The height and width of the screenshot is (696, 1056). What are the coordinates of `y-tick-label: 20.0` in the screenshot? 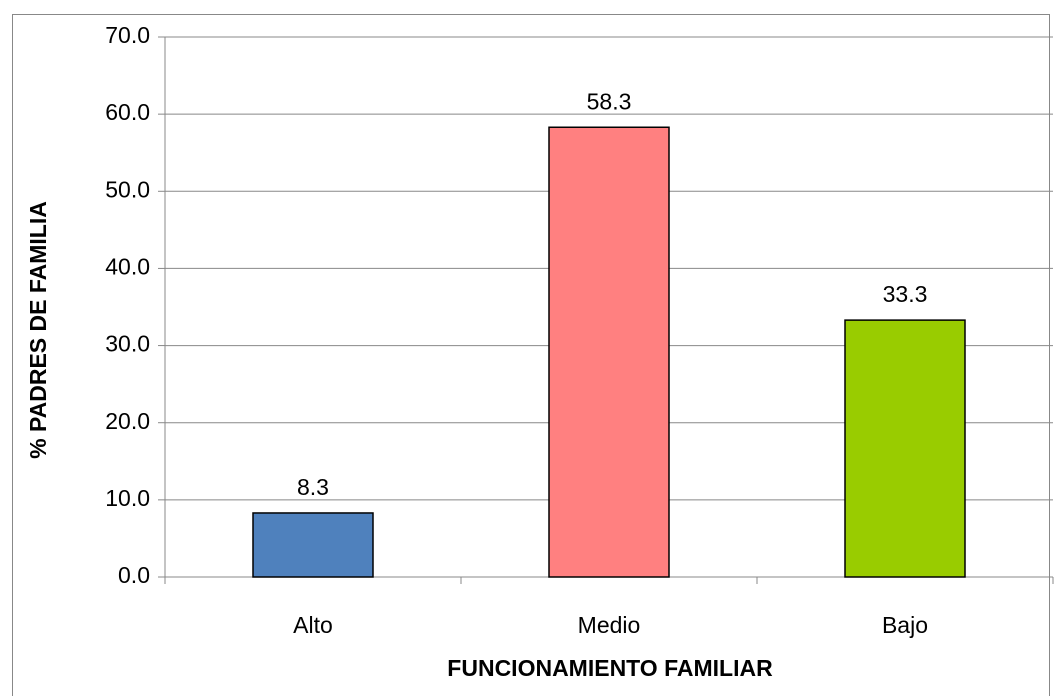 It's located at (127, 421).